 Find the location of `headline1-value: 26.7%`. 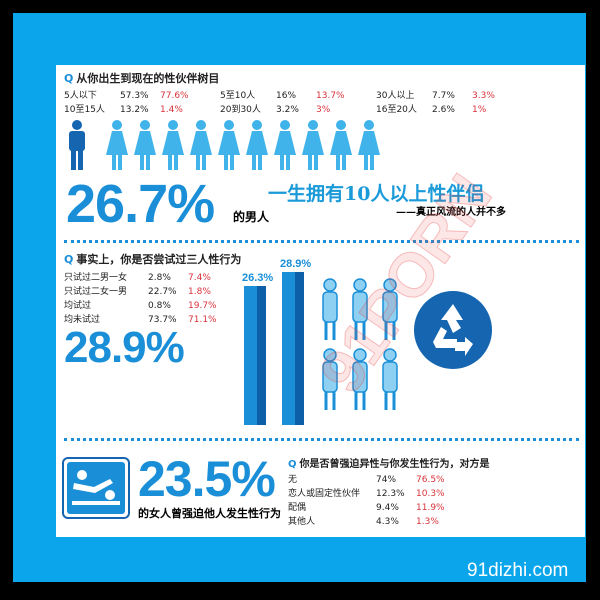

headline1-value: 26.7% is located at coordinates (140, 204).